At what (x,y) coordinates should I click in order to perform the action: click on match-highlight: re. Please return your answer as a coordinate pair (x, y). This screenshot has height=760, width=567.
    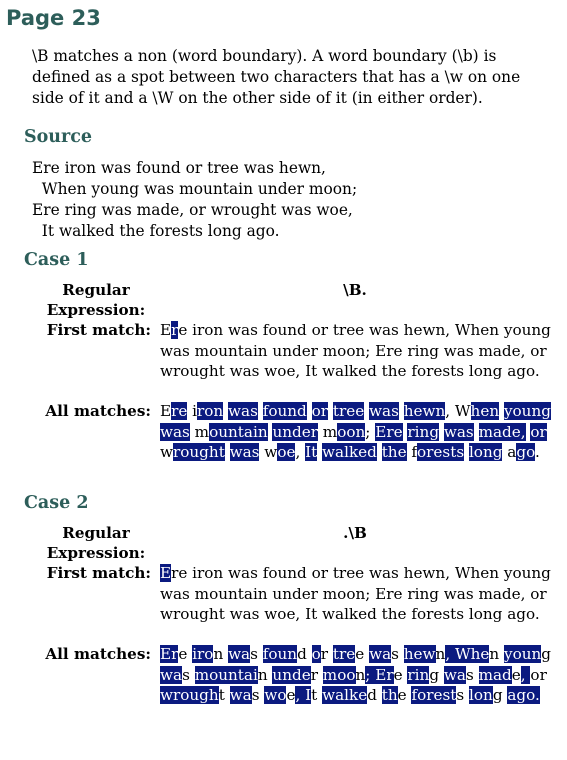
    Looking at the image, I should click on (179, 411).